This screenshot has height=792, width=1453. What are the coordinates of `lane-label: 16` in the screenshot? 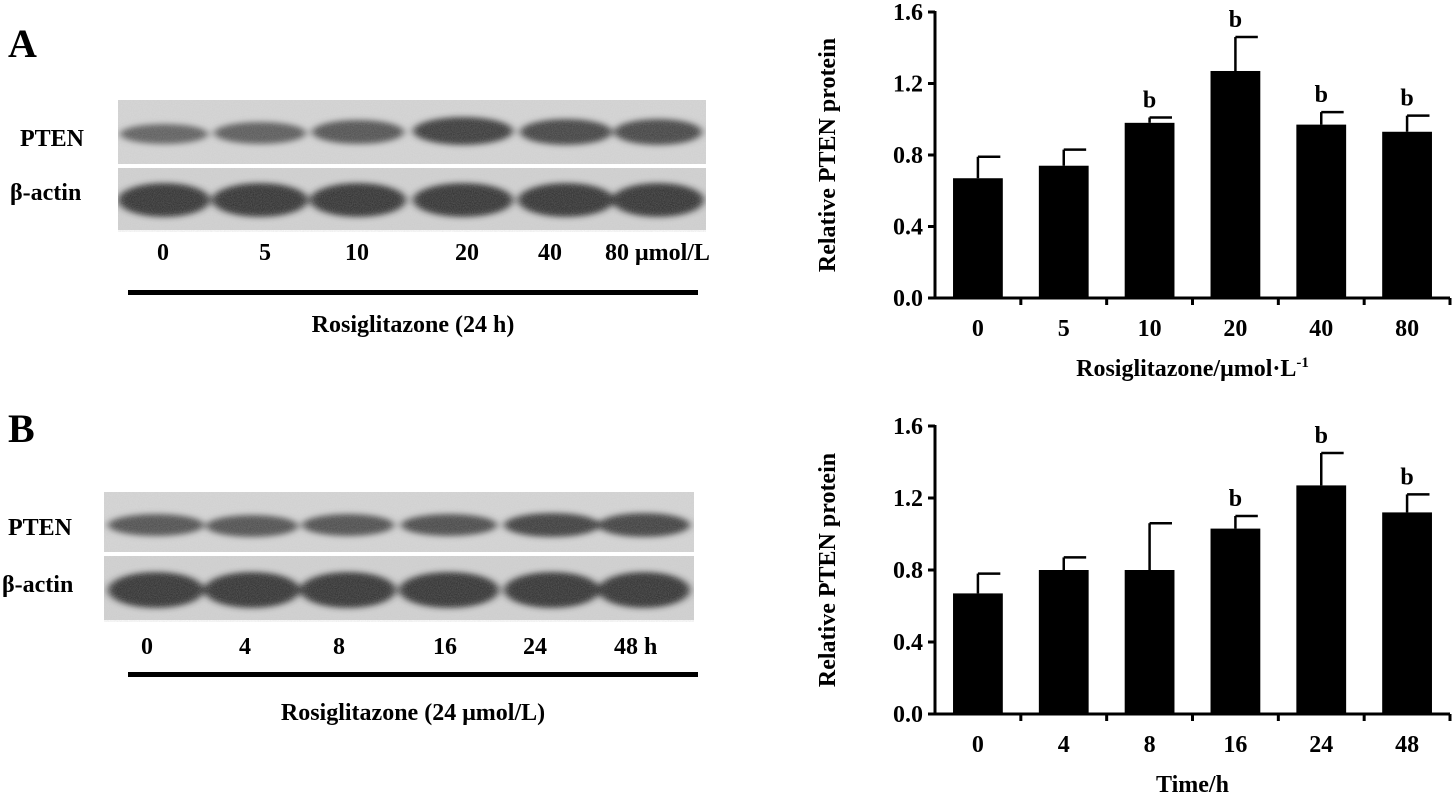 It's located at (445, 647).